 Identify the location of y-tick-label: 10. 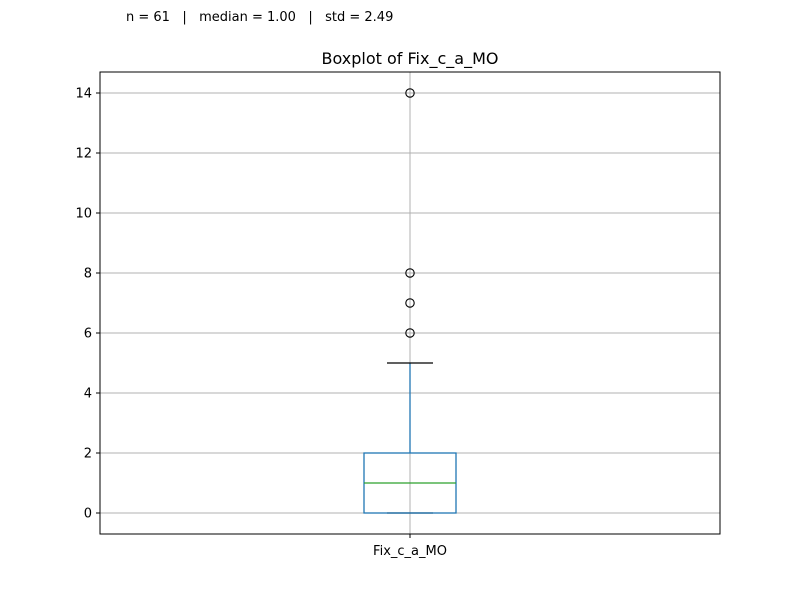
(83, 214).